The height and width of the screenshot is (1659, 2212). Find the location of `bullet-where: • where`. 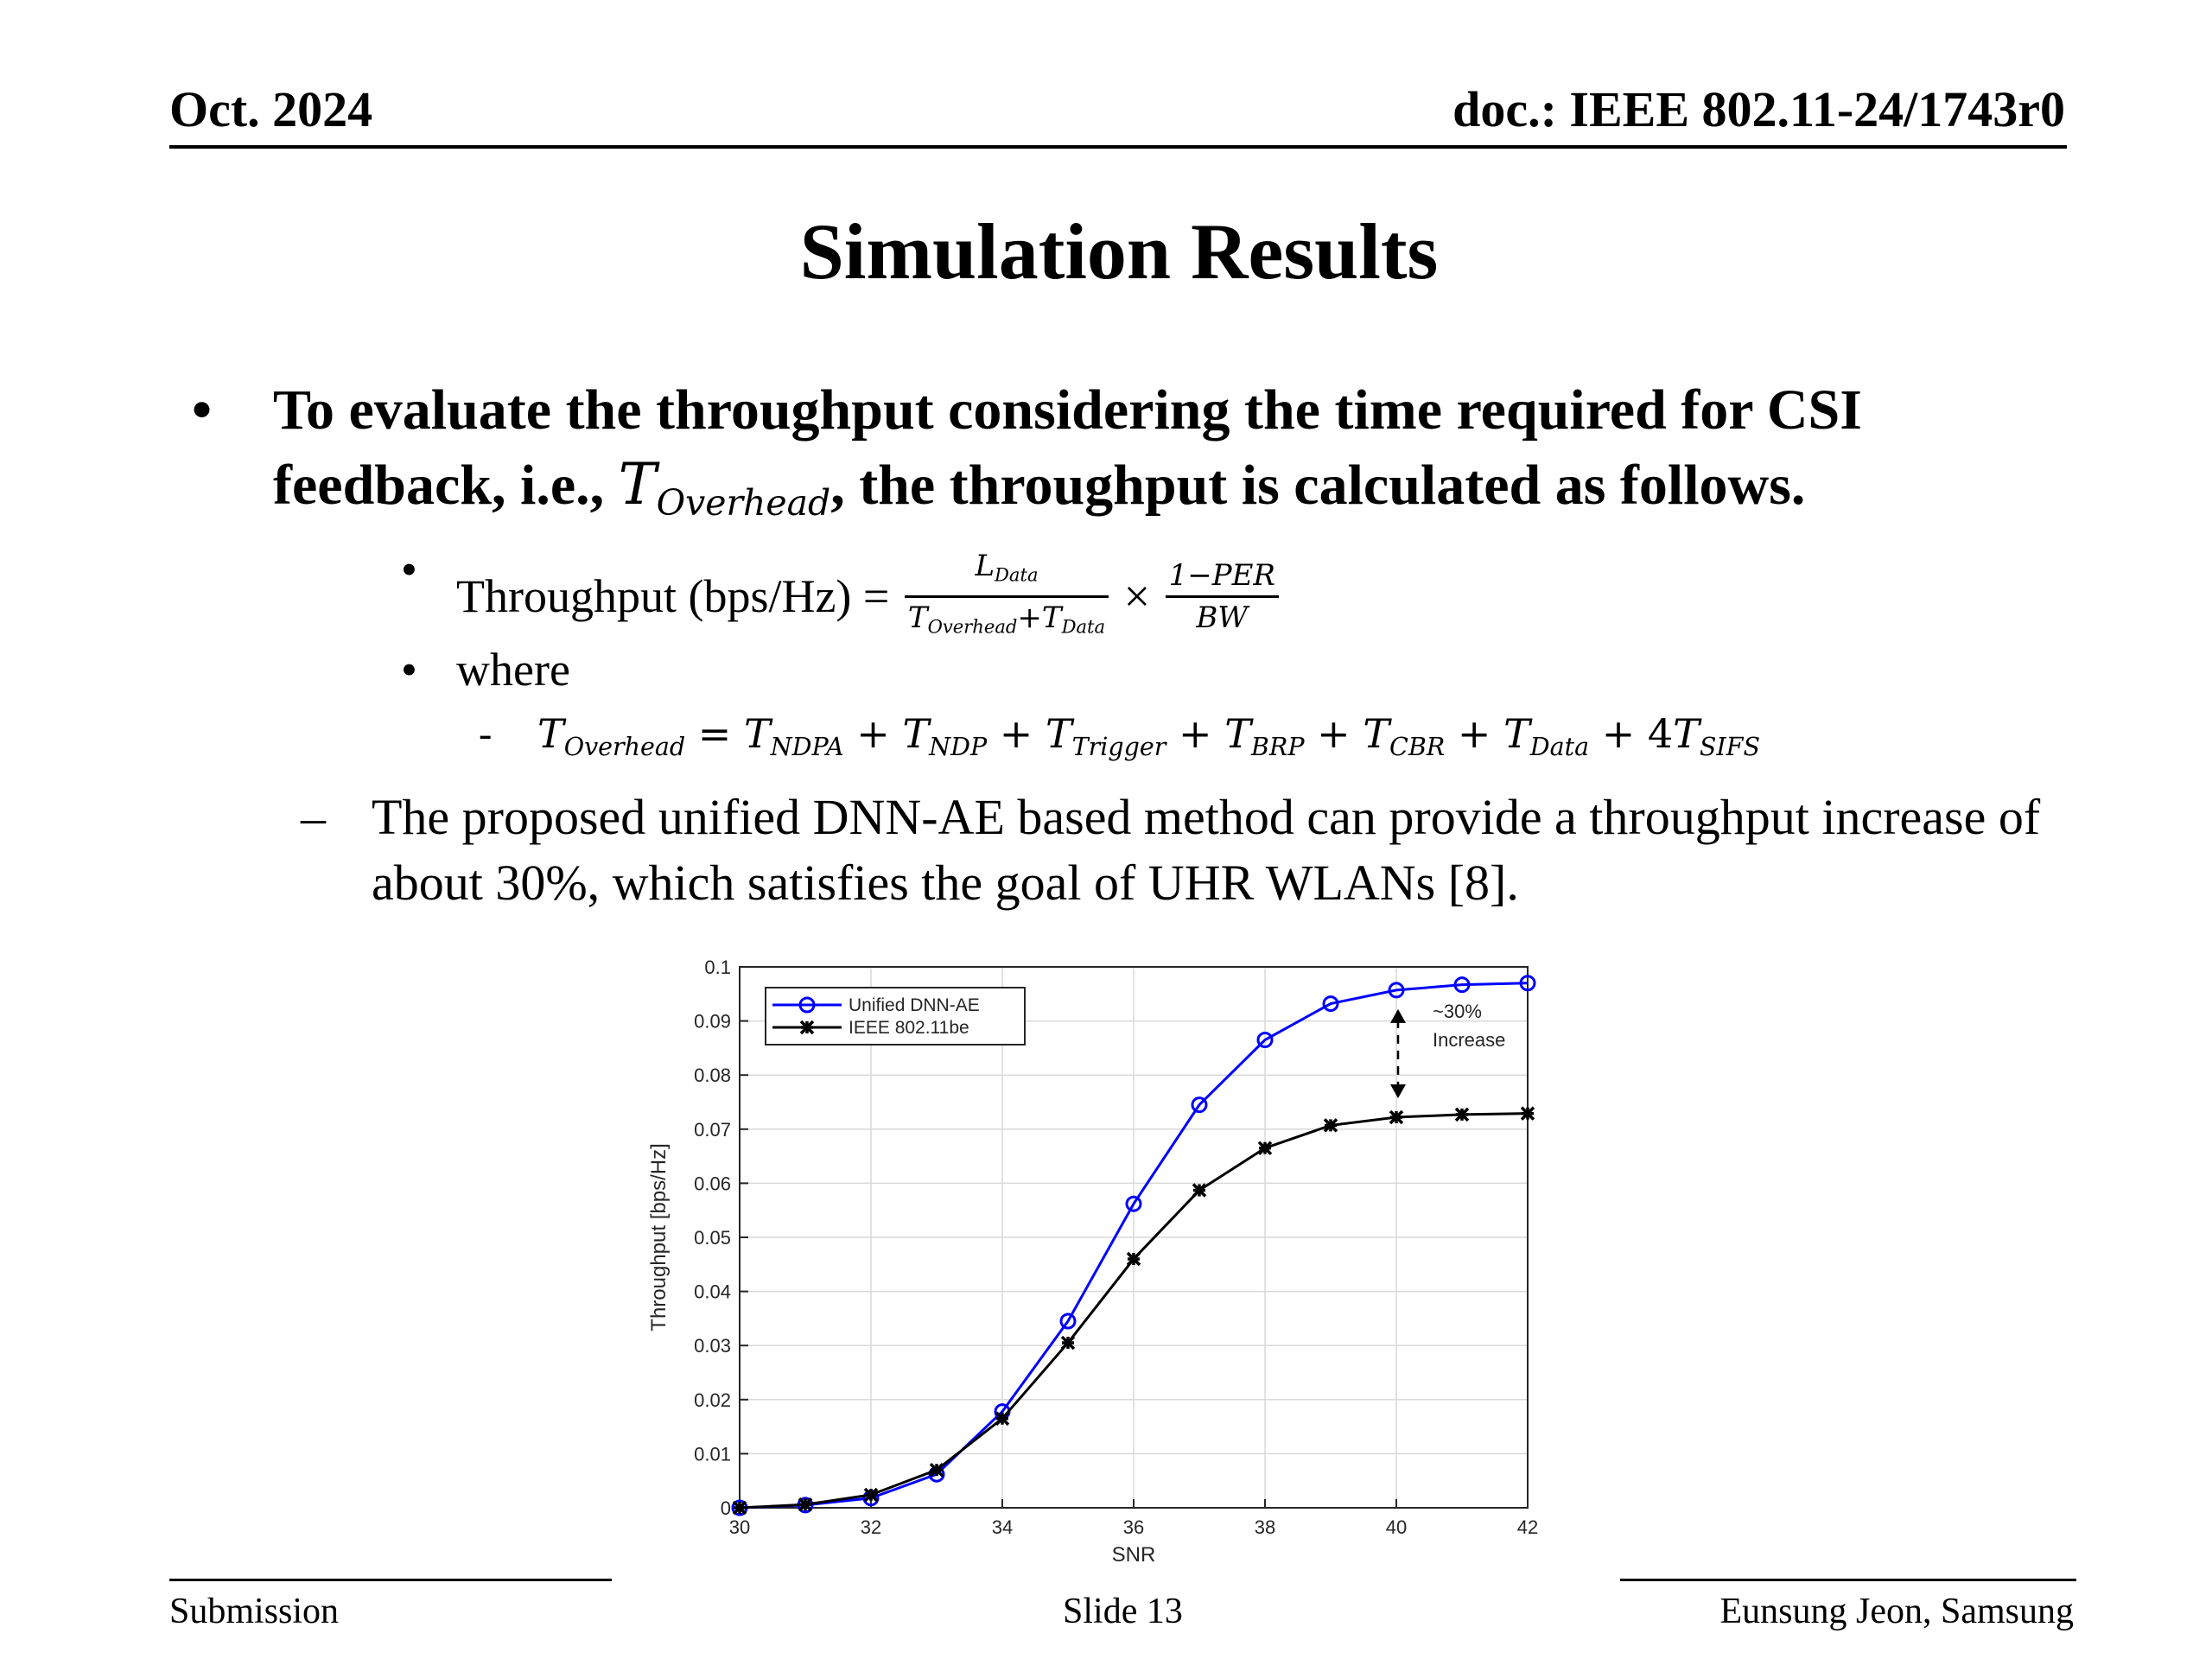

bullet-where: • where is located at coordinates (485, 670).